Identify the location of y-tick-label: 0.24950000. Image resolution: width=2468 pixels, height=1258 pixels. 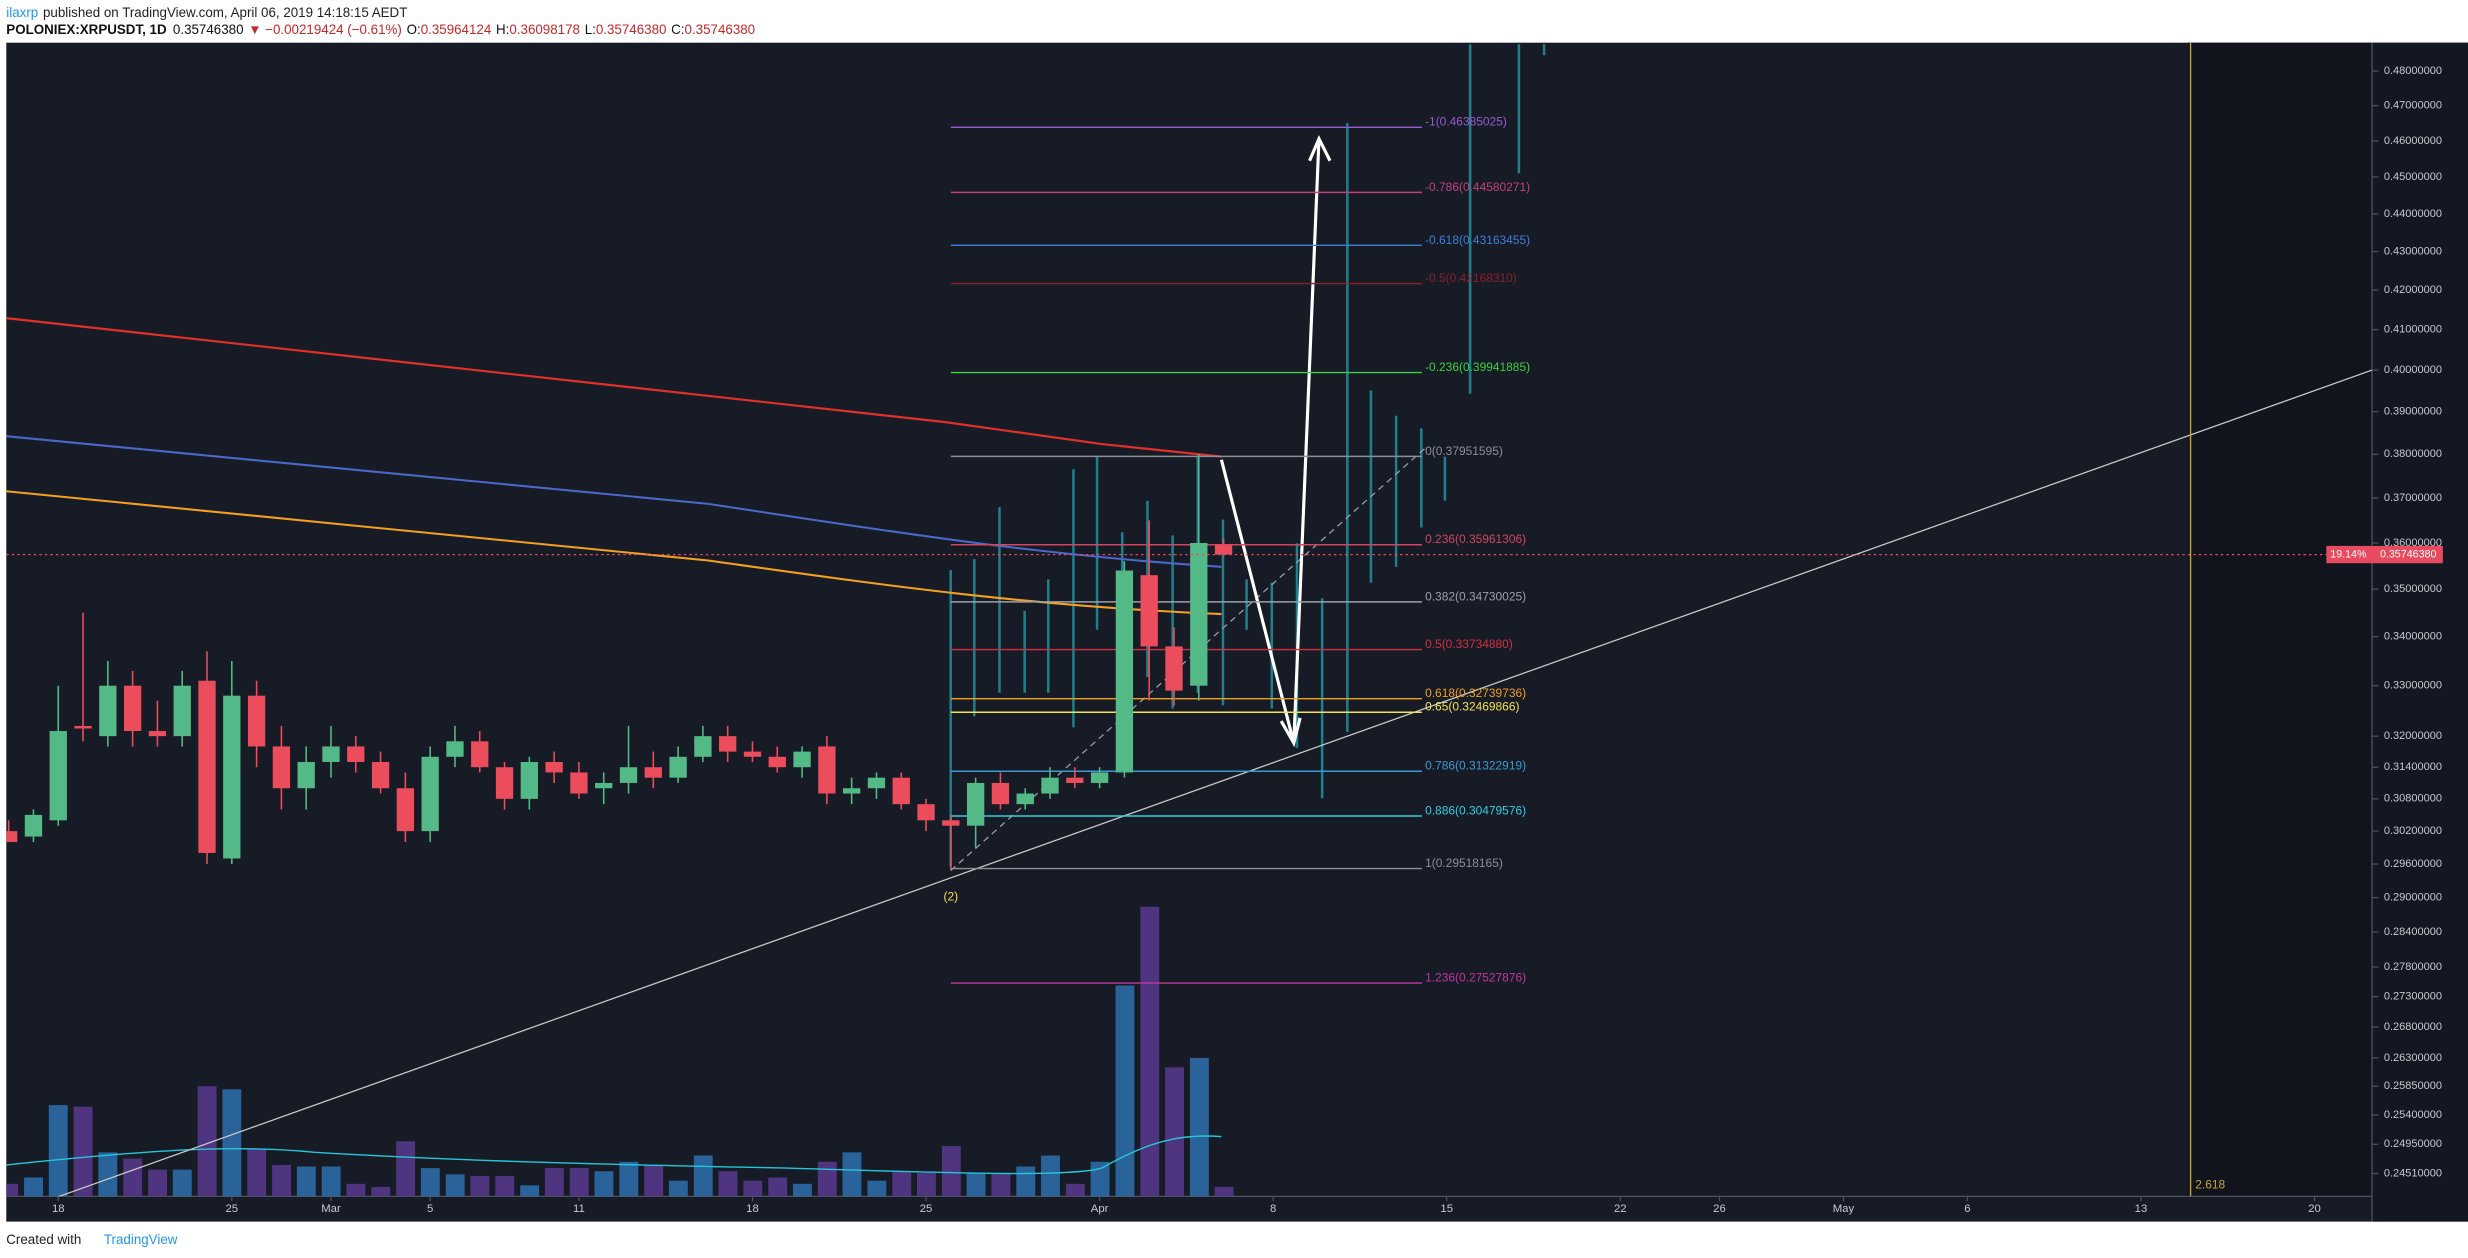
(2413, 1144).